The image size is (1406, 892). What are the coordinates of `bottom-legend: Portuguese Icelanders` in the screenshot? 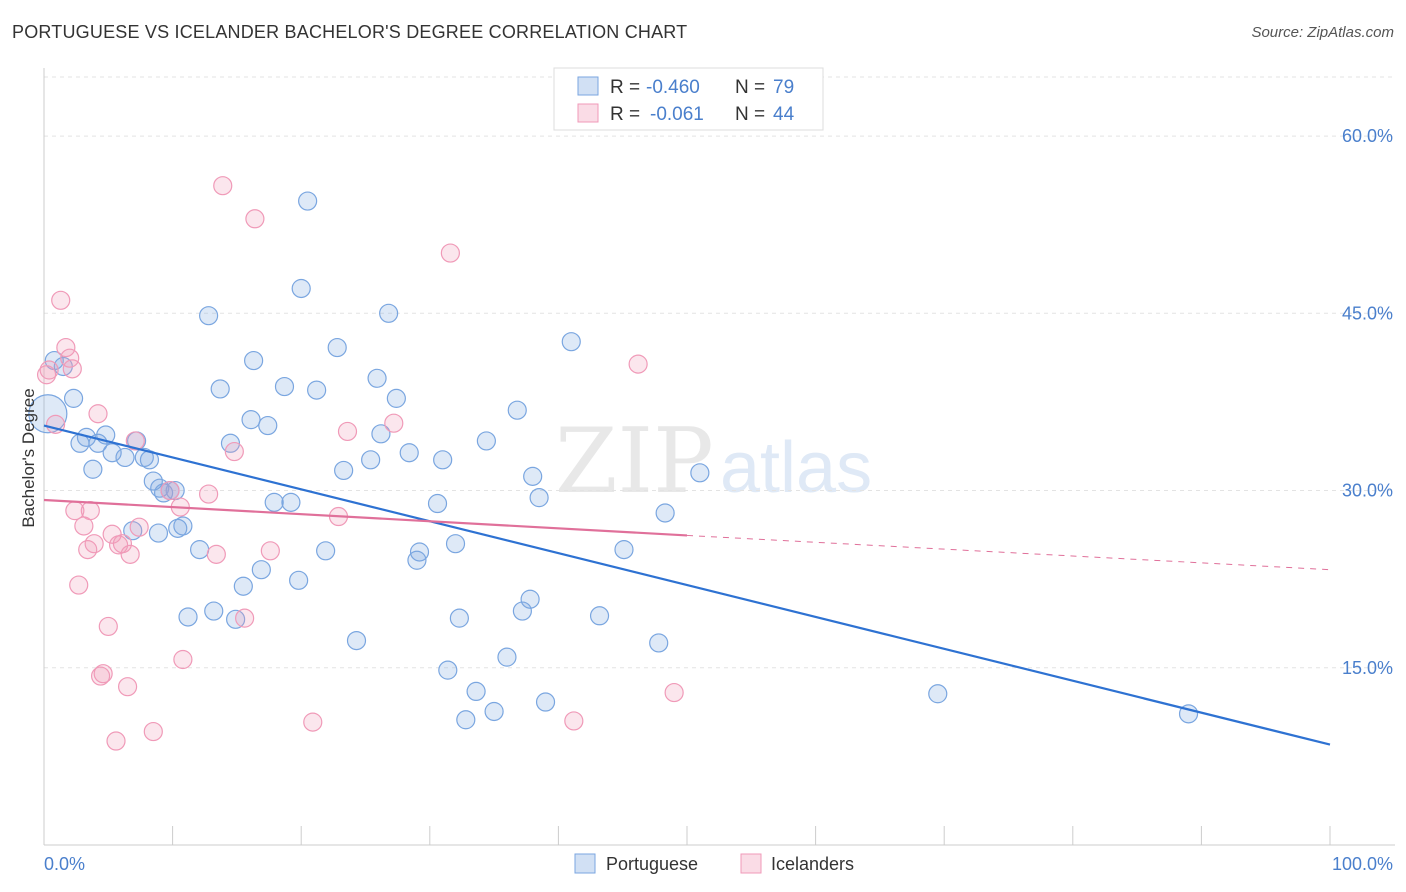 It's located at (714, 863).